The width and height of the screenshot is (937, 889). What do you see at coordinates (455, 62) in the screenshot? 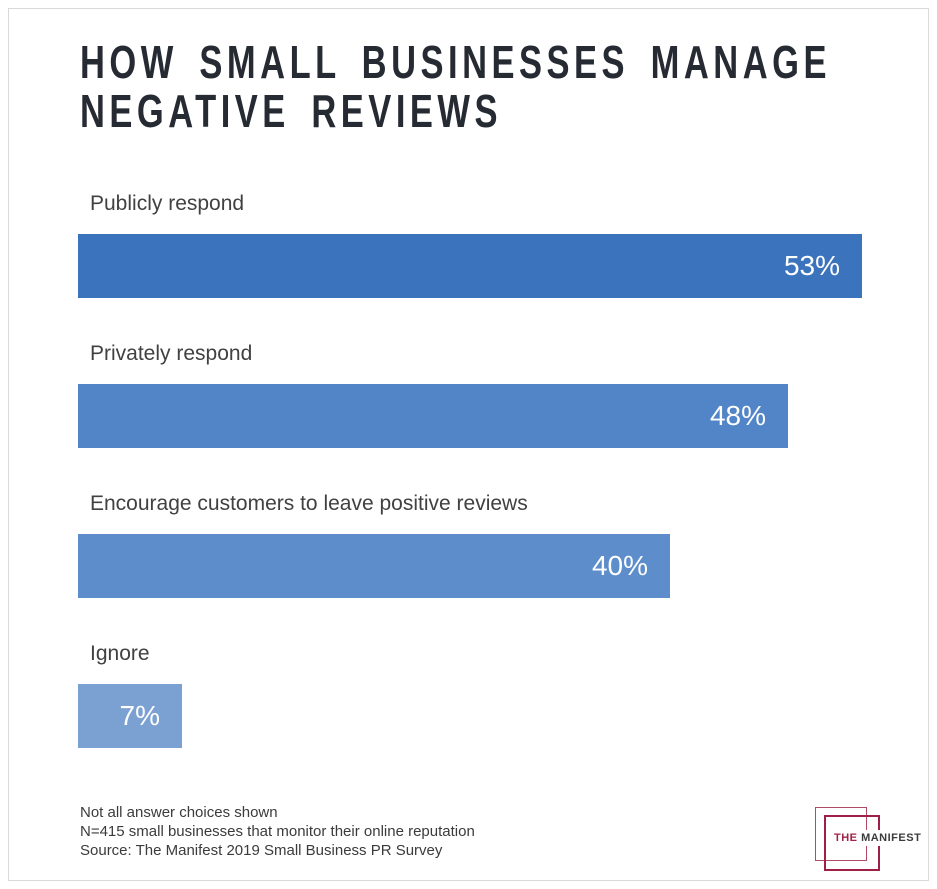
I see `chart-title-line-1: HOW SMALL BUSINESSES MANAGE` at bounding box center [455, 62].